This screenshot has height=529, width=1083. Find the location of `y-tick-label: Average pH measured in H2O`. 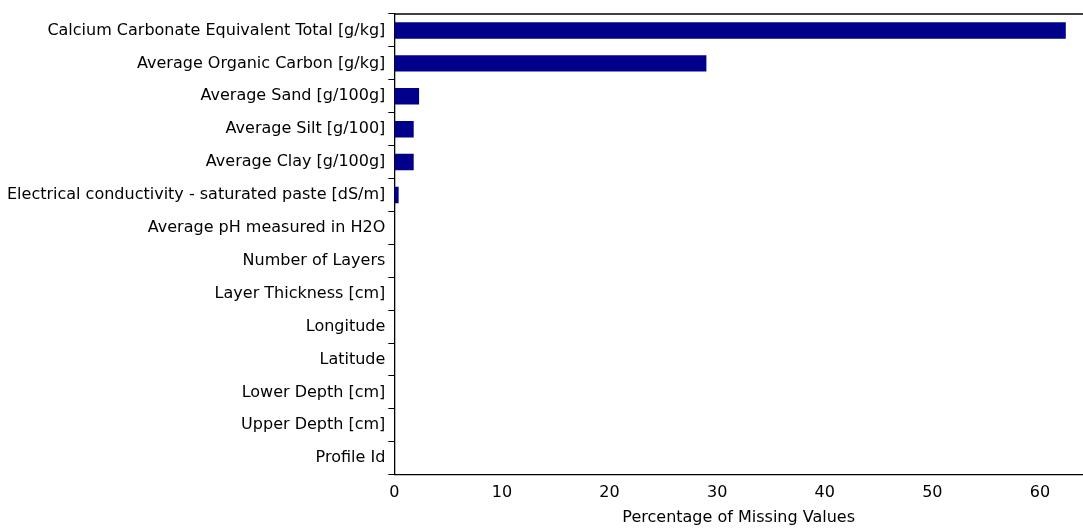

y-tick-label: Average pH measured in H2O is located at coordinates (266, 227).